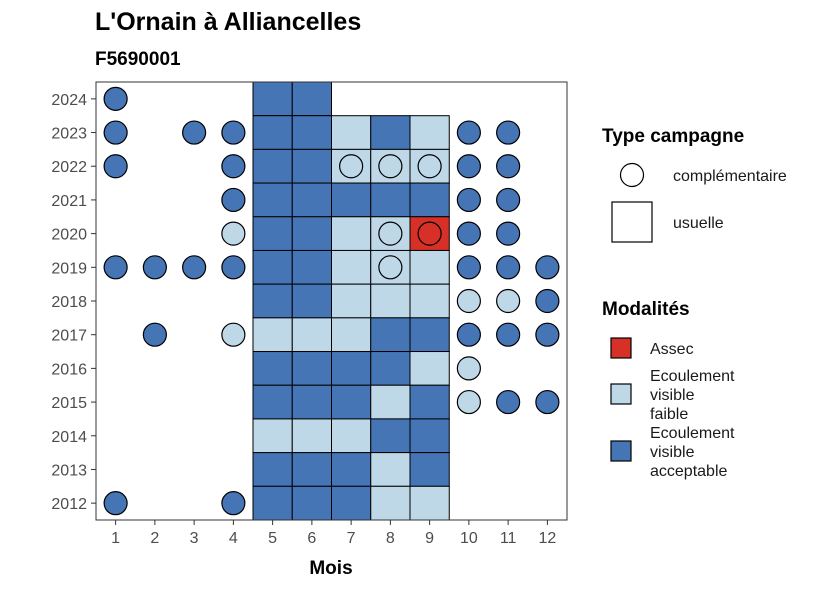 The height and width of the screenshot is (590, 826). I want to click on x-tick-label-6: 6, so click(311, 538).